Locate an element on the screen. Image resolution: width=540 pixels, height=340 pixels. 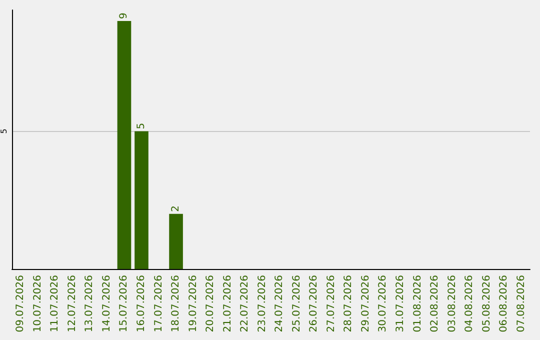
x-tick-label: 20.07.2026 is located at coordinates (210, 303).